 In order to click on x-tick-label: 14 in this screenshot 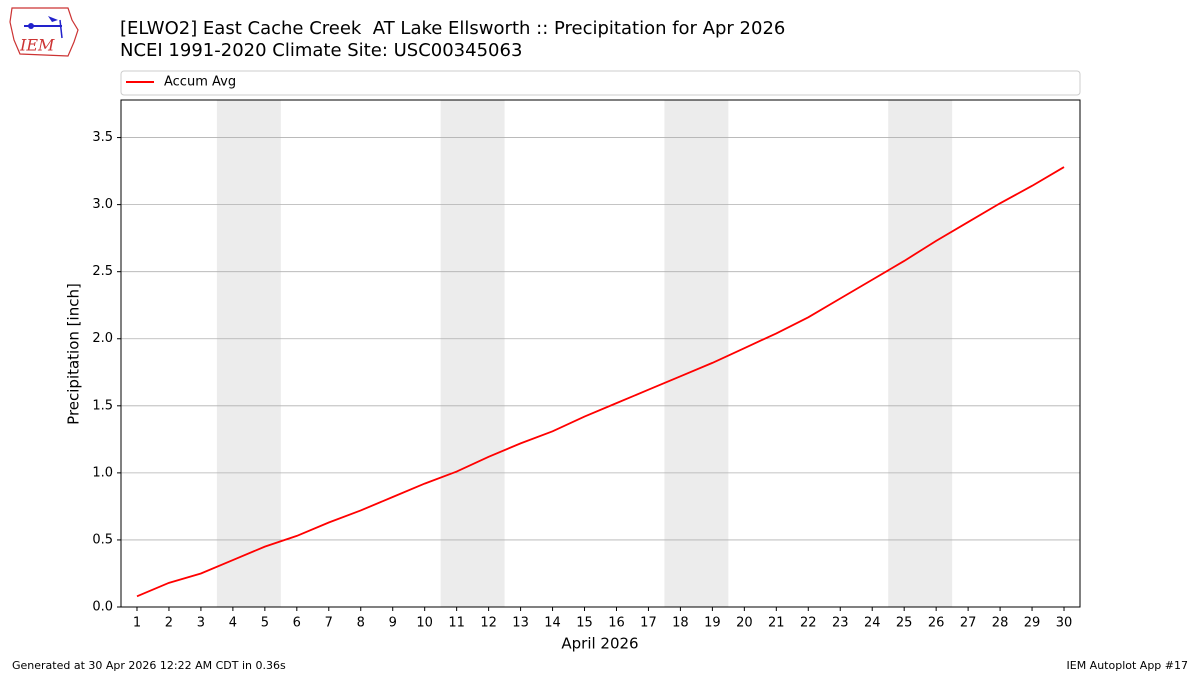, I will do `click(552, 623)`.